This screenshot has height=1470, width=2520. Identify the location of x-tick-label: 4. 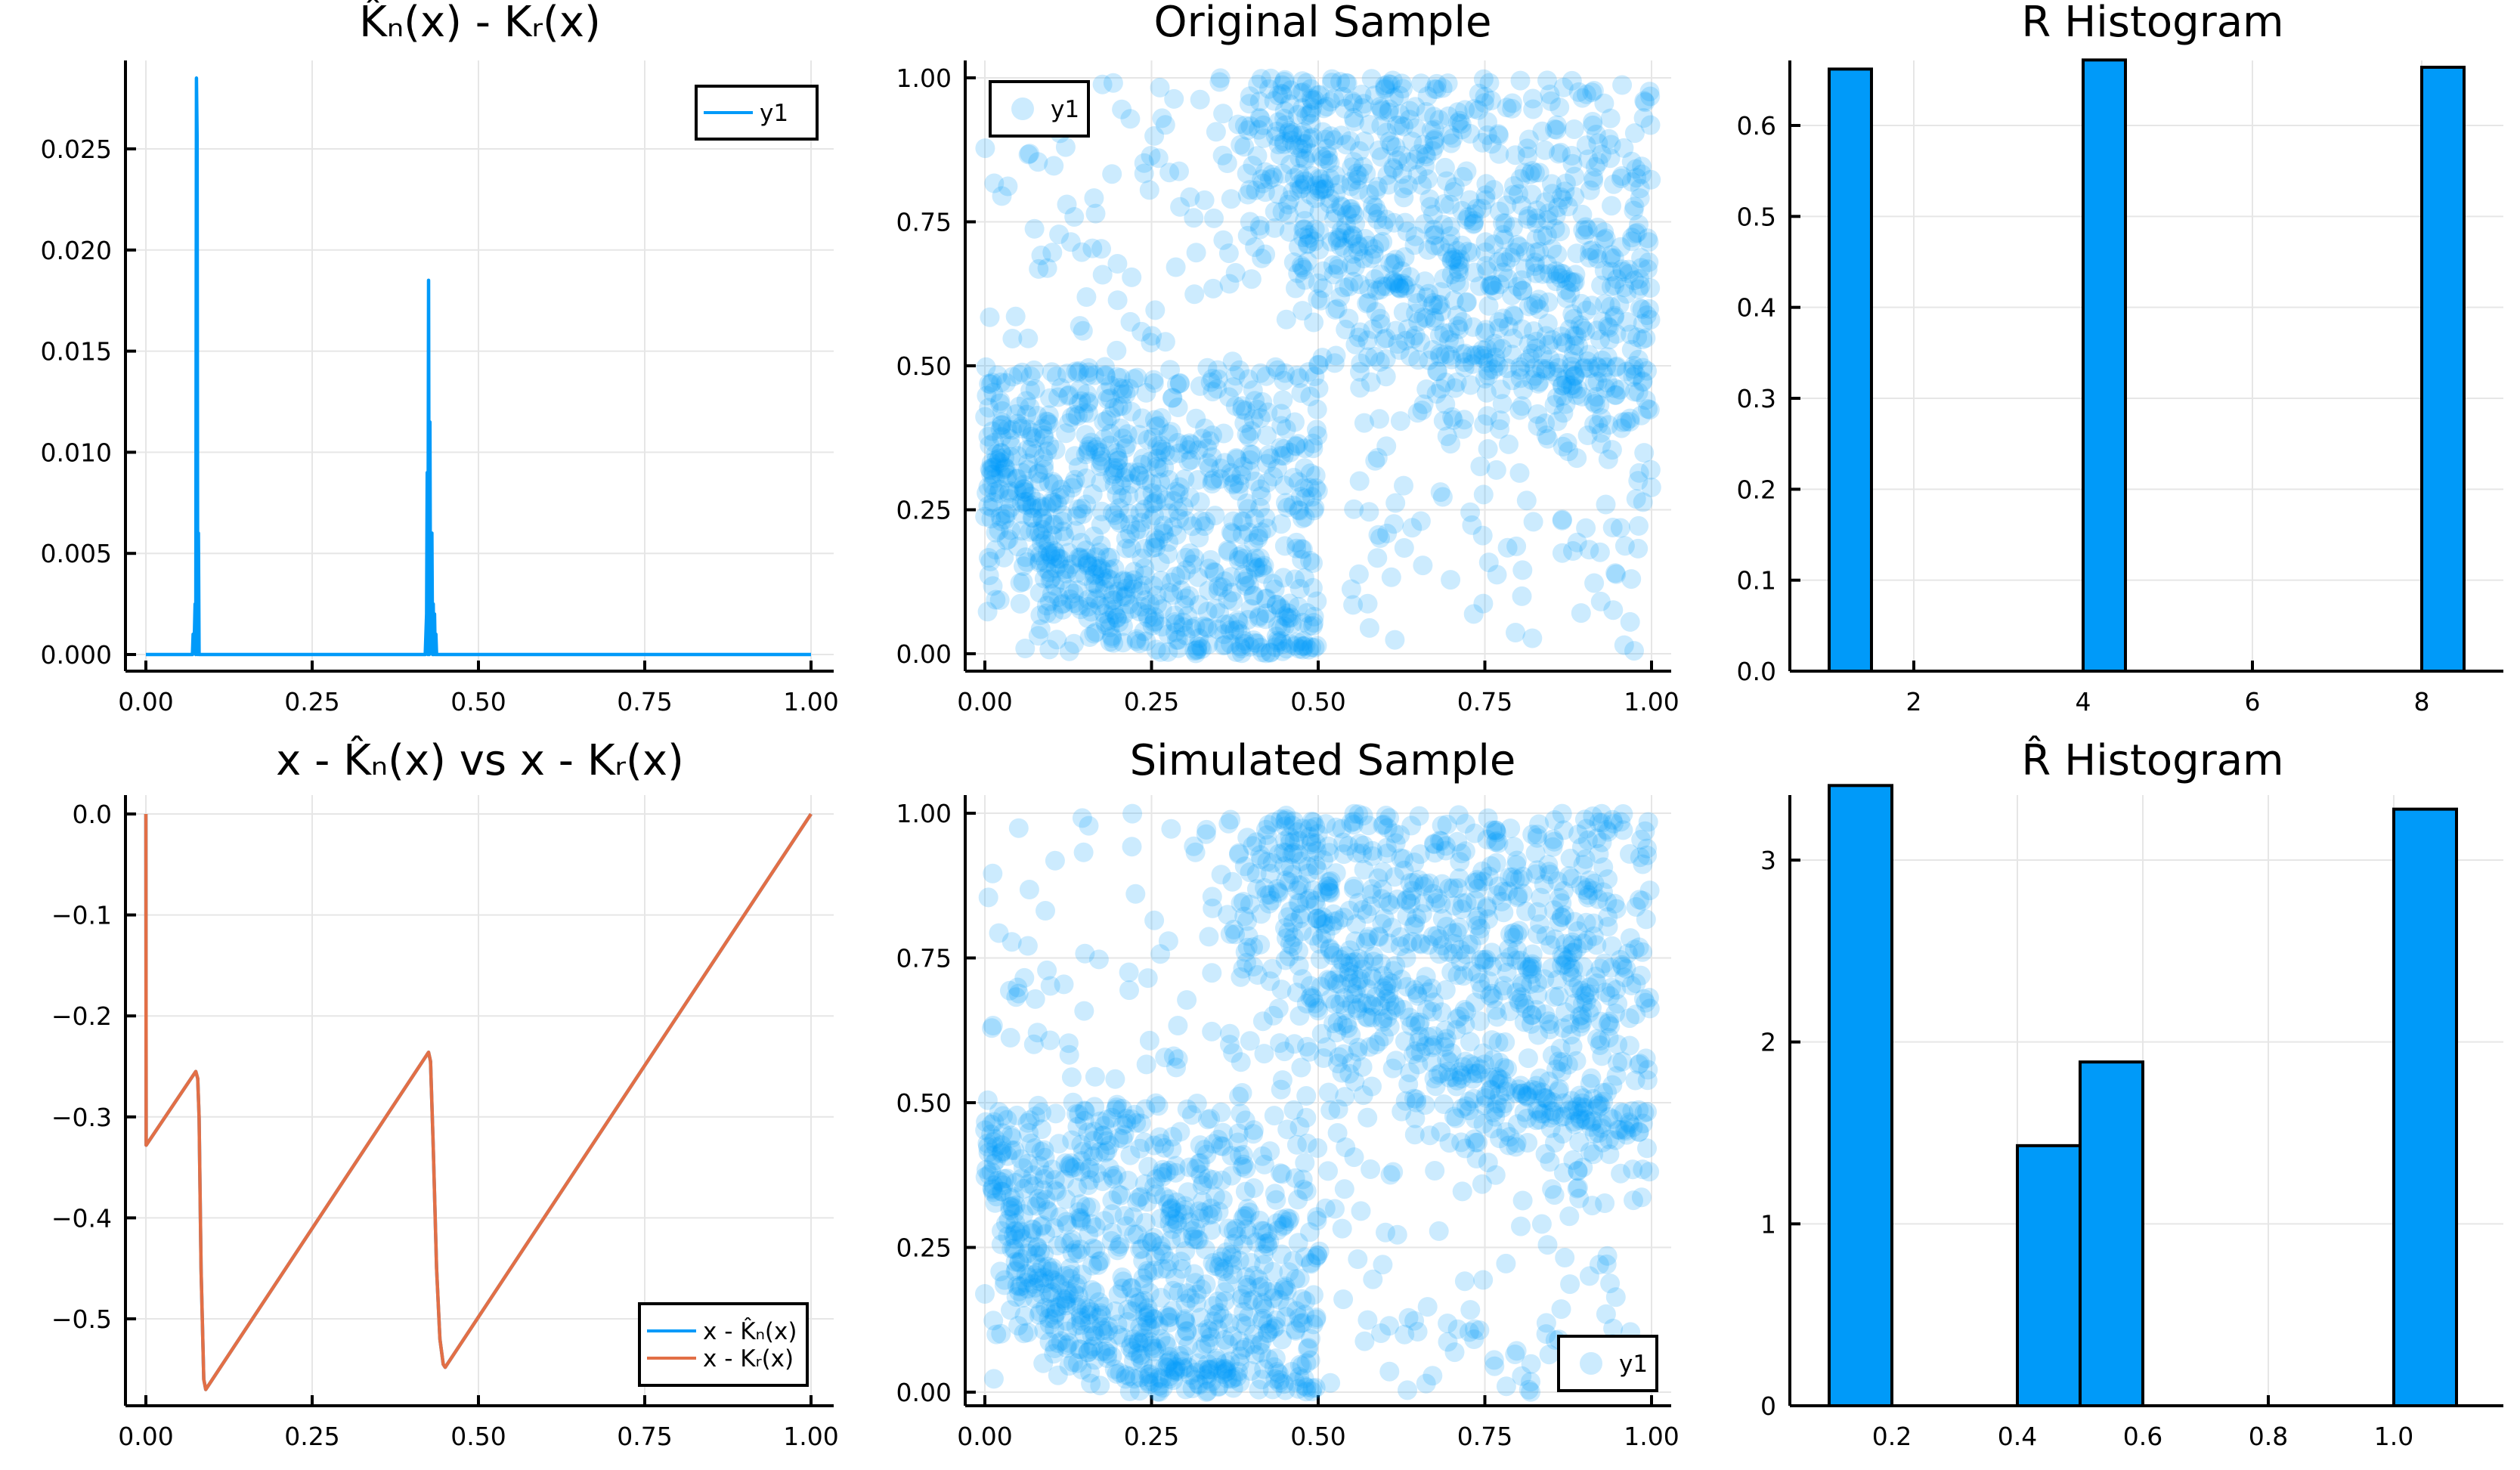
(2083, 701).